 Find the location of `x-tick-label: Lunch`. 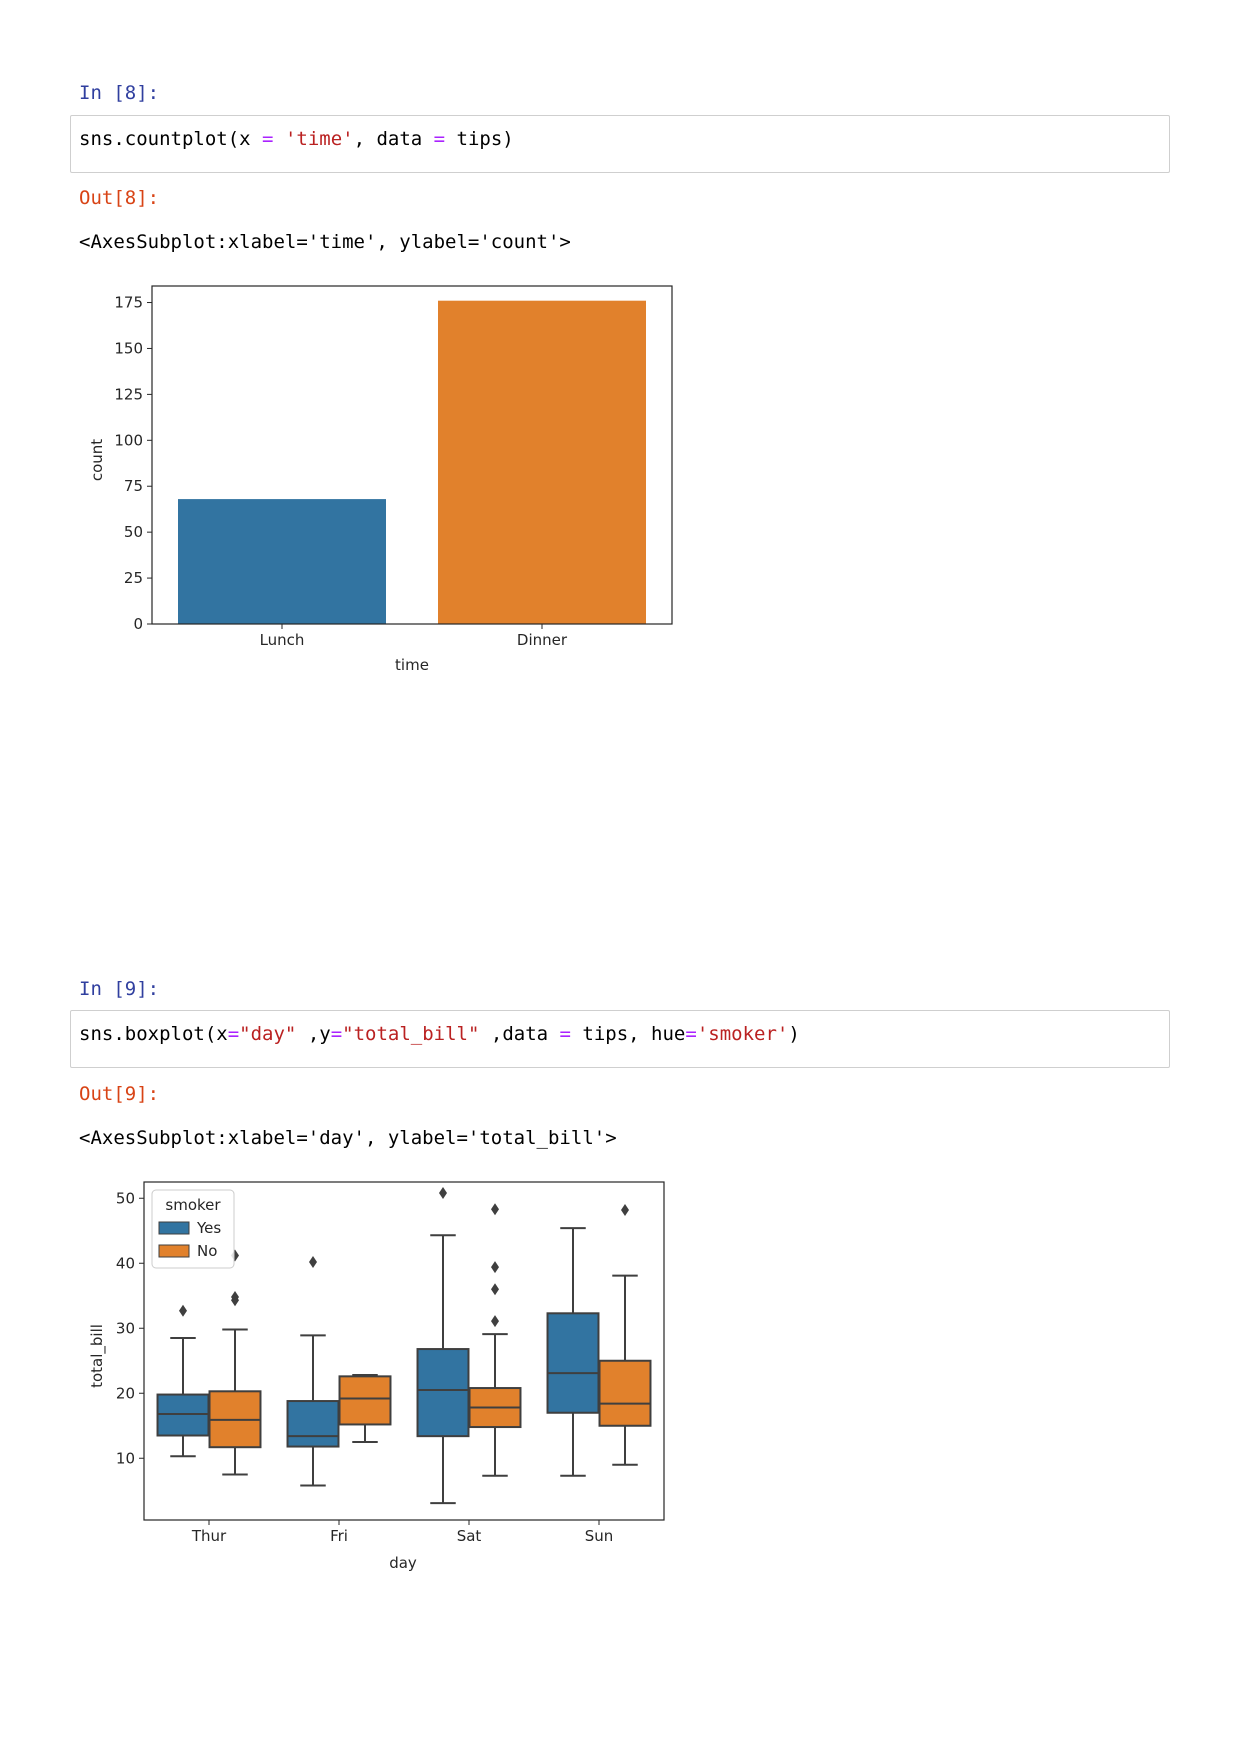

x-tick-label: Lunch is located at coordinates (282, 640).